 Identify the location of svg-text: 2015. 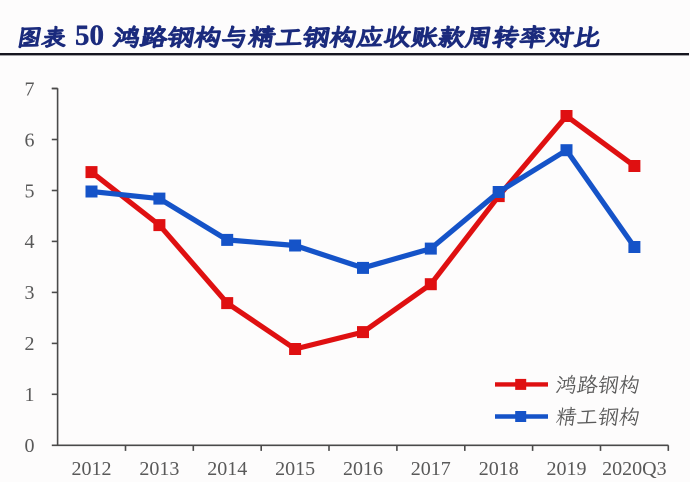
(295, 469).